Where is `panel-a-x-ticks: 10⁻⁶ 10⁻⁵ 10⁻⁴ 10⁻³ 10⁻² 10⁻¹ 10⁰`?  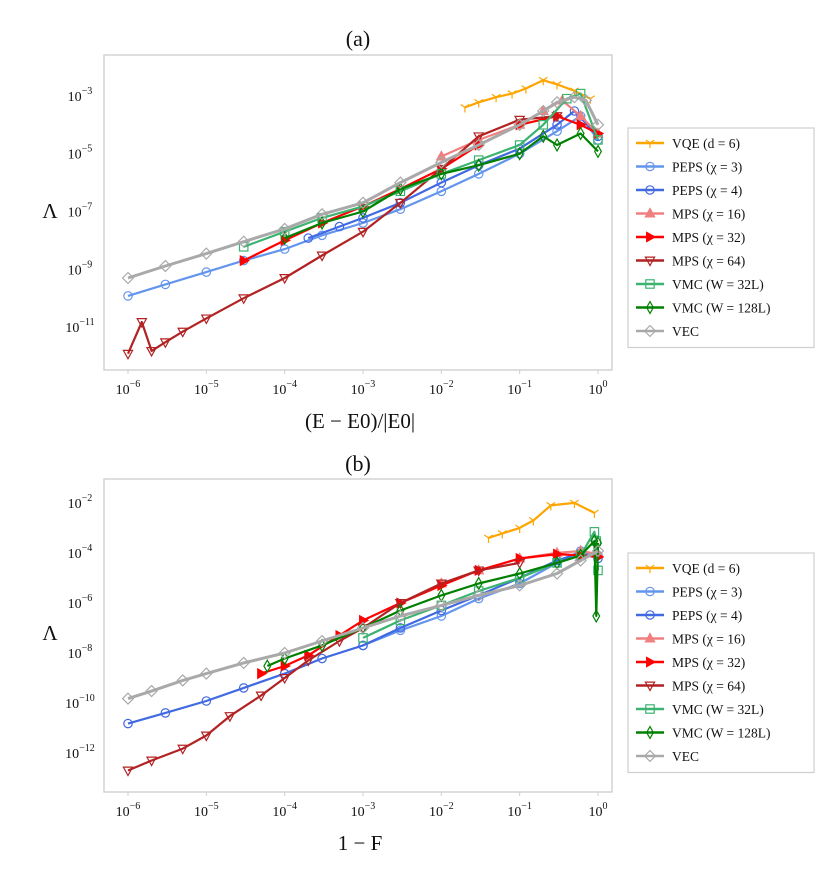 panel-a-x-ticks: 10⁻⁶ 10⁻⁵ 10⁻⁴ 10⁻³ 10⁻² 10⁻¹ 10⁰ is located at coordinates (362, 384).